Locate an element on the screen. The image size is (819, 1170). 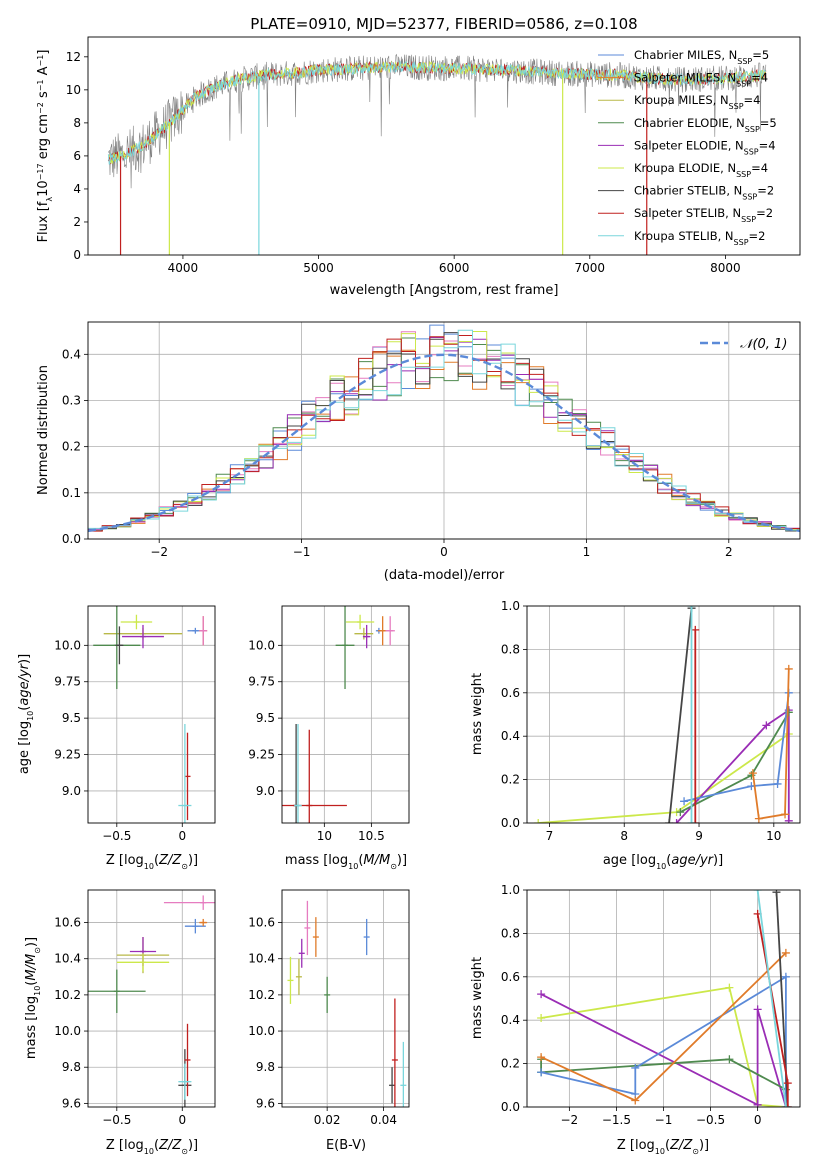
x-axis-label: (data-model)/error is located at coordinates (444, 575).